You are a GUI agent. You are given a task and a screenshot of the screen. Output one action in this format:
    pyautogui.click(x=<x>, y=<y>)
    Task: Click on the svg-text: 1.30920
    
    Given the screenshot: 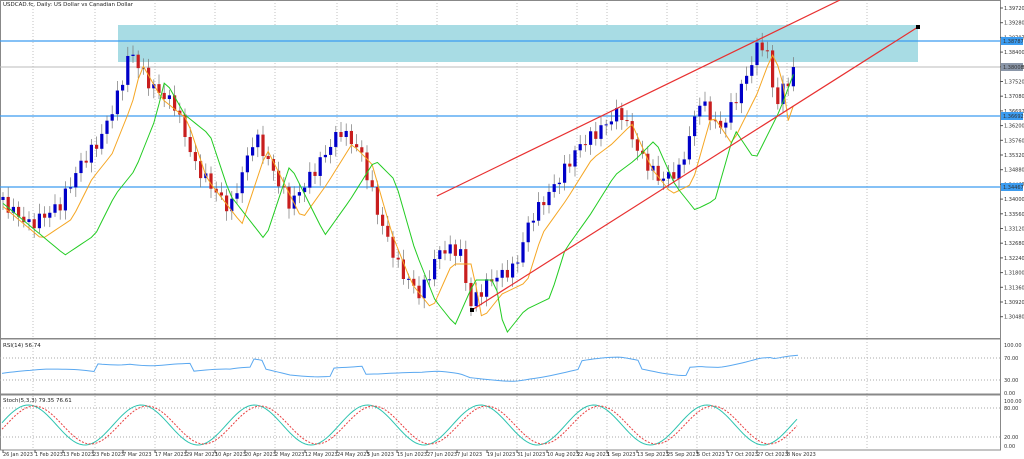 What is the action you would take?
    pyautogui.click(x=1014, y=303)
    